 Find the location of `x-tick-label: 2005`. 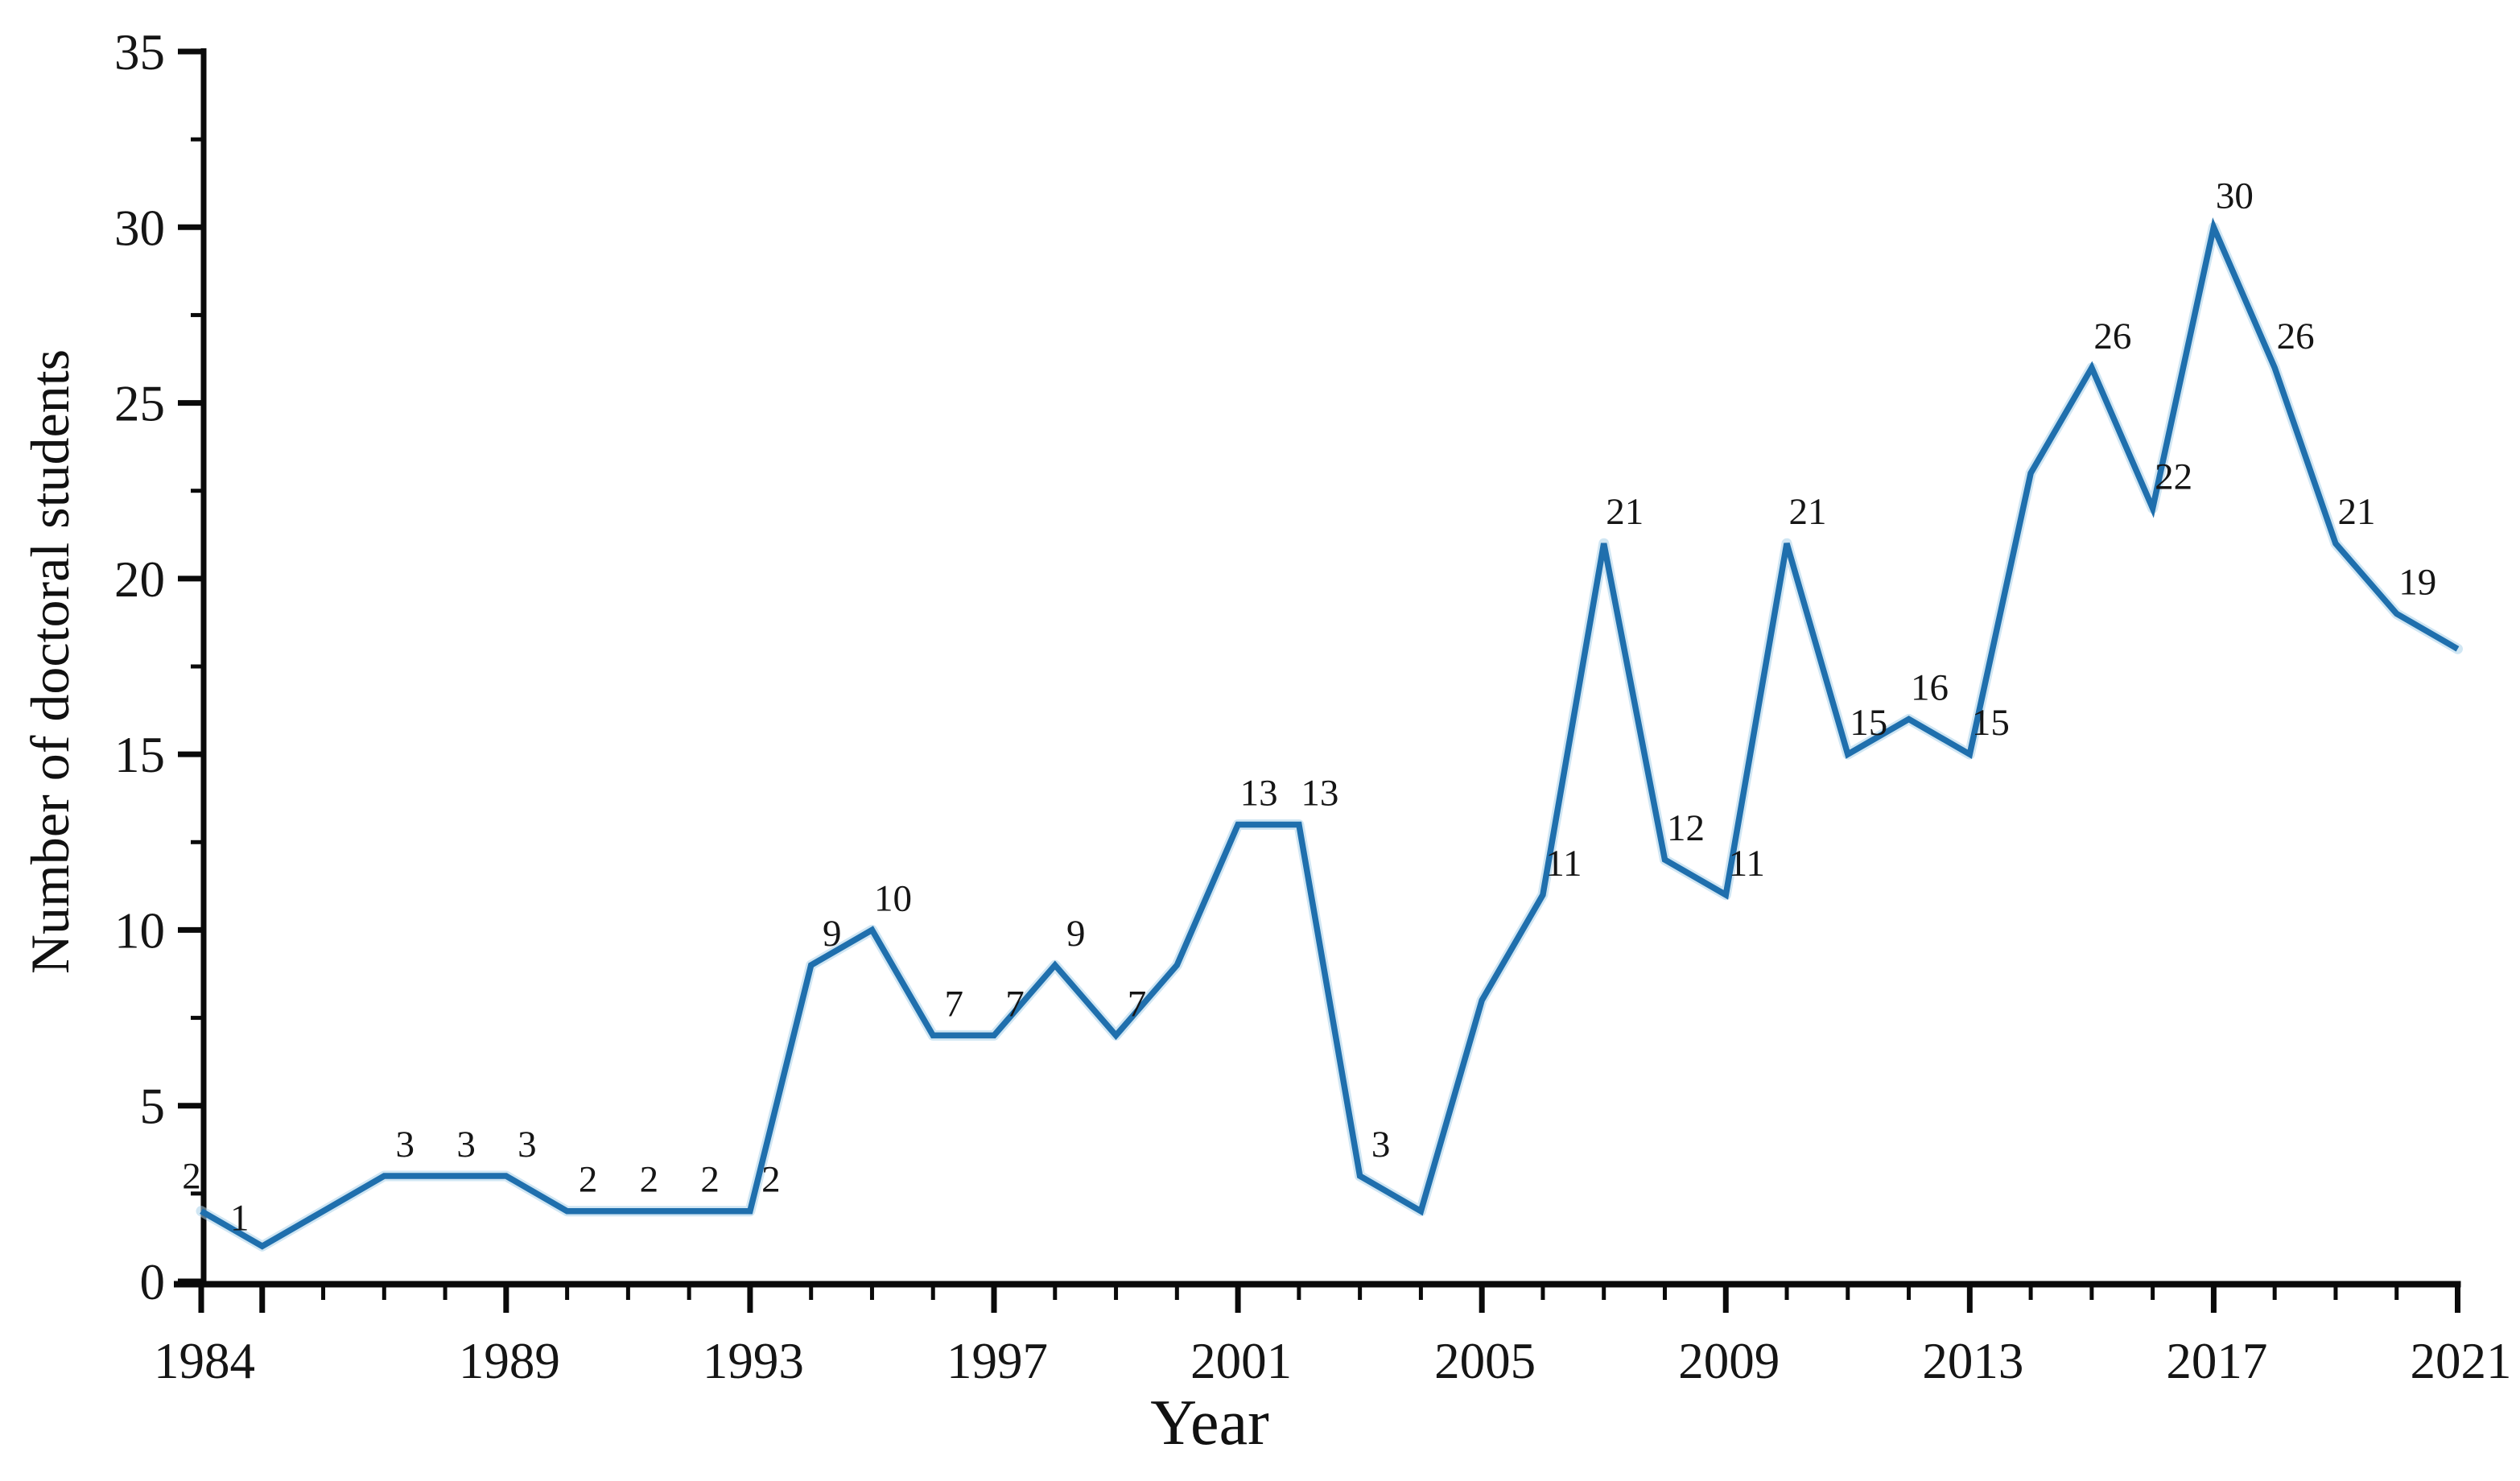

x-tick-label: 2005 is located at coordinates (1485, 1361).